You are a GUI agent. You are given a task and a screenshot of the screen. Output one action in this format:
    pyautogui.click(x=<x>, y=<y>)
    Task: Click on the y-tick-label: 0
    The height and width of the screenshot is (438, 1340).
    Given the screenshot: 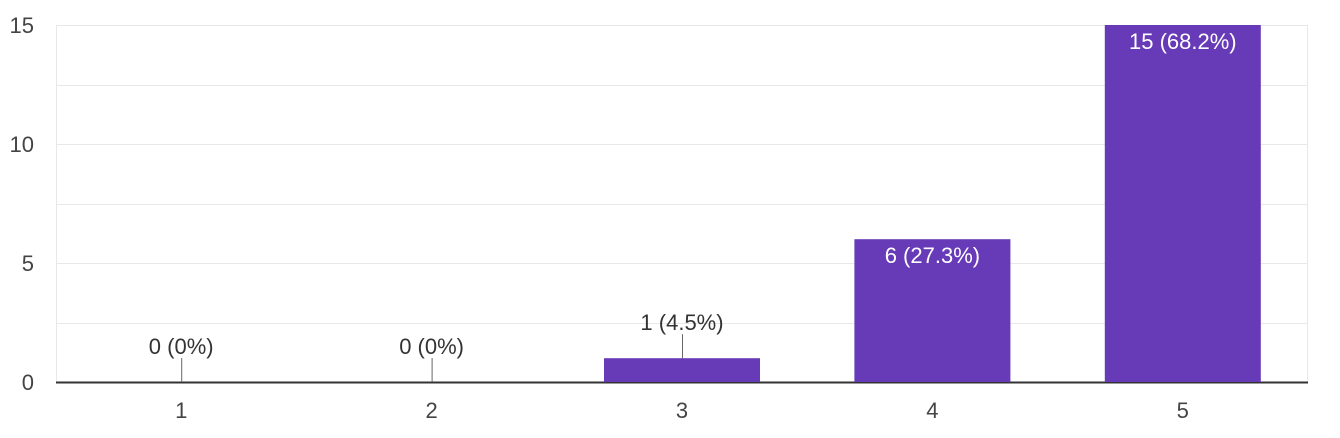 What is the action you would take?
    pyautogui.click(x=28, y=382)
    